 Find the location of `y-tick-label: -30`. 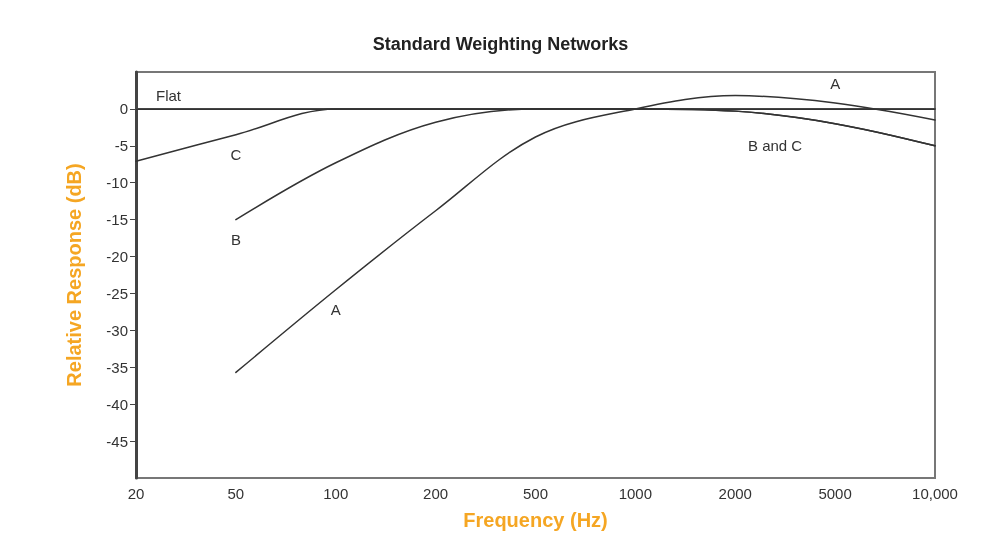

y-tick-label: -30 is located at coordinates (117, 330).